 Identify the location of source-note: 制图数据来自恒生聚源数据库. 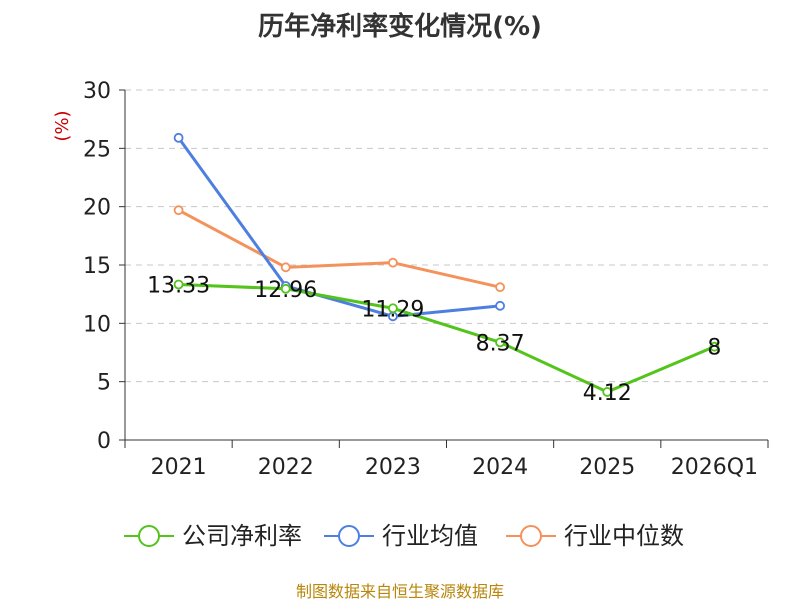
(399, 591).